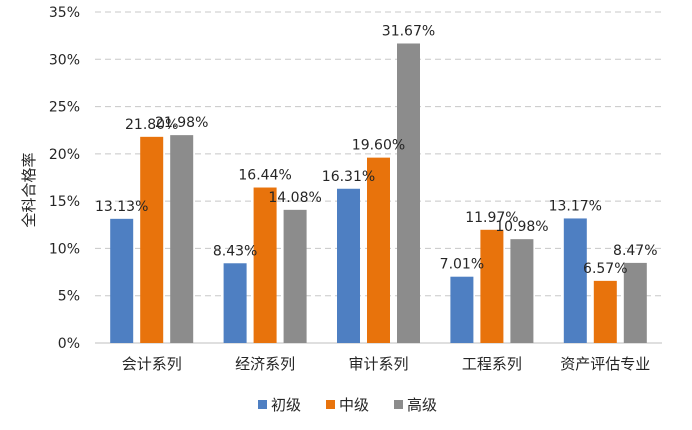  Describe the element at coordinates (64, 13) in the screenshot. I see `y-tick-label: 35%` at that location.